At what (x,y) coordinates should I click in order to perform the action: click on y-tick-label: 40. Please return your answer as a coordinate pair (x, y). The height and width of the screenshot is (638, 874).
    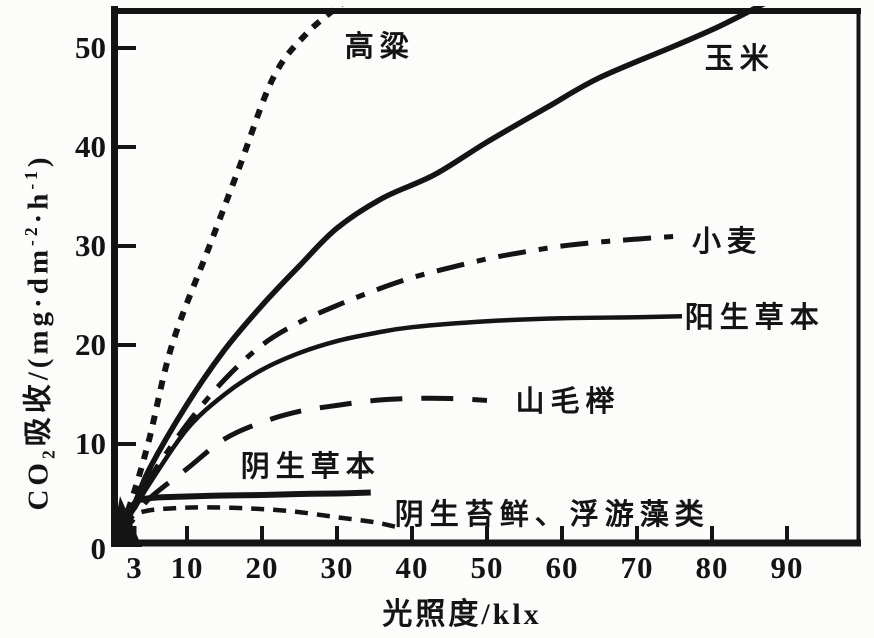
    Looking at the image, I should click on (90, 146).